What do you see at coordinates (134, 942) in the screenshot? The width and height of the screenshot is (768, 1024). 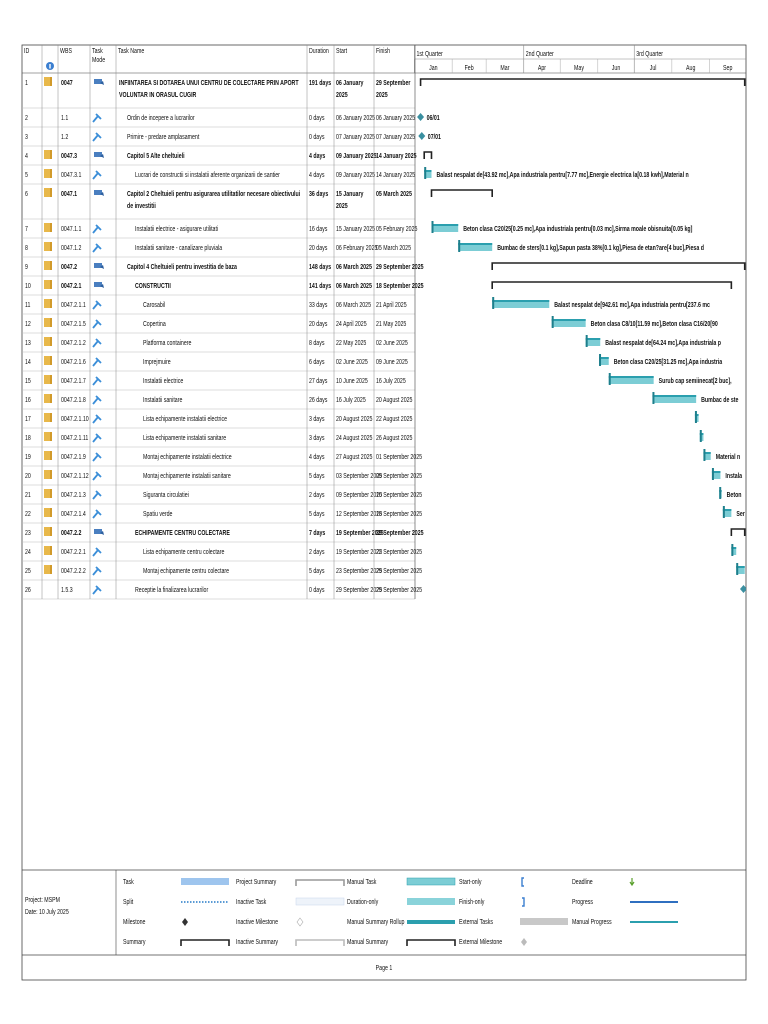 I see `legend-label: Summary` at bounding box center [134, 942].